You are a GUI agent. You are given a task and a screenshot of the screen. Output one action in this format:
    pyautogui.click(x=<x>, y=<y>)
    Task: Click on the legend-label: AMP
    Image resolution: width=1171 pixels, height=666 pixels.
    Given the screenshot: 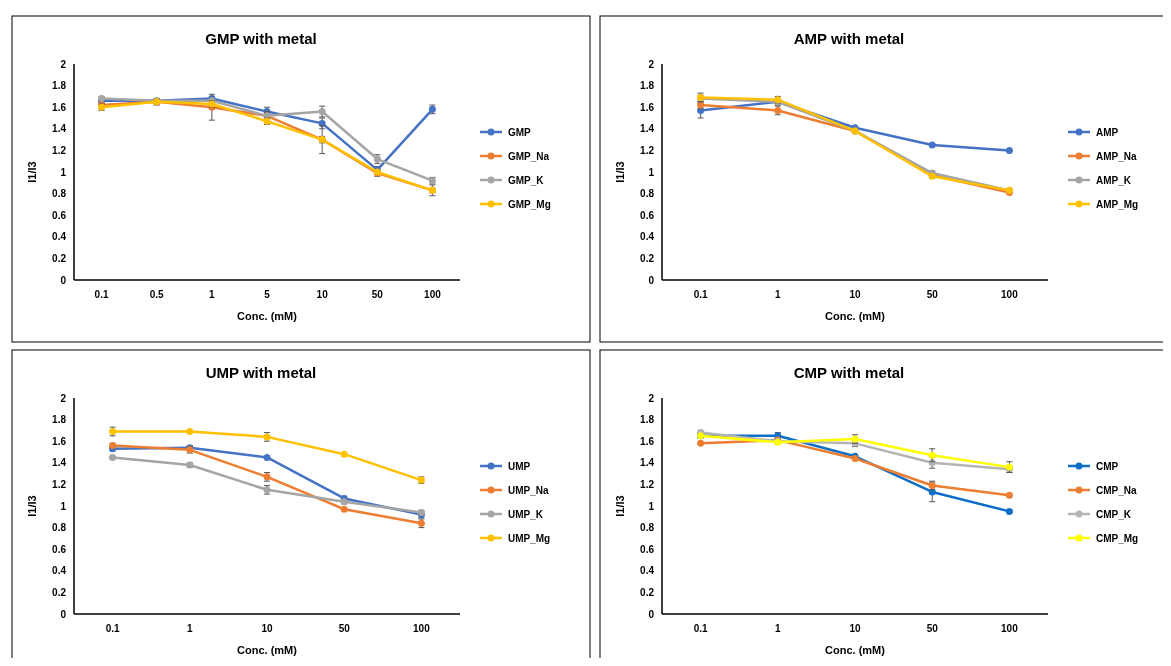 What is the action you would take?
    pyautogui.click(x=1107, y=132)
    